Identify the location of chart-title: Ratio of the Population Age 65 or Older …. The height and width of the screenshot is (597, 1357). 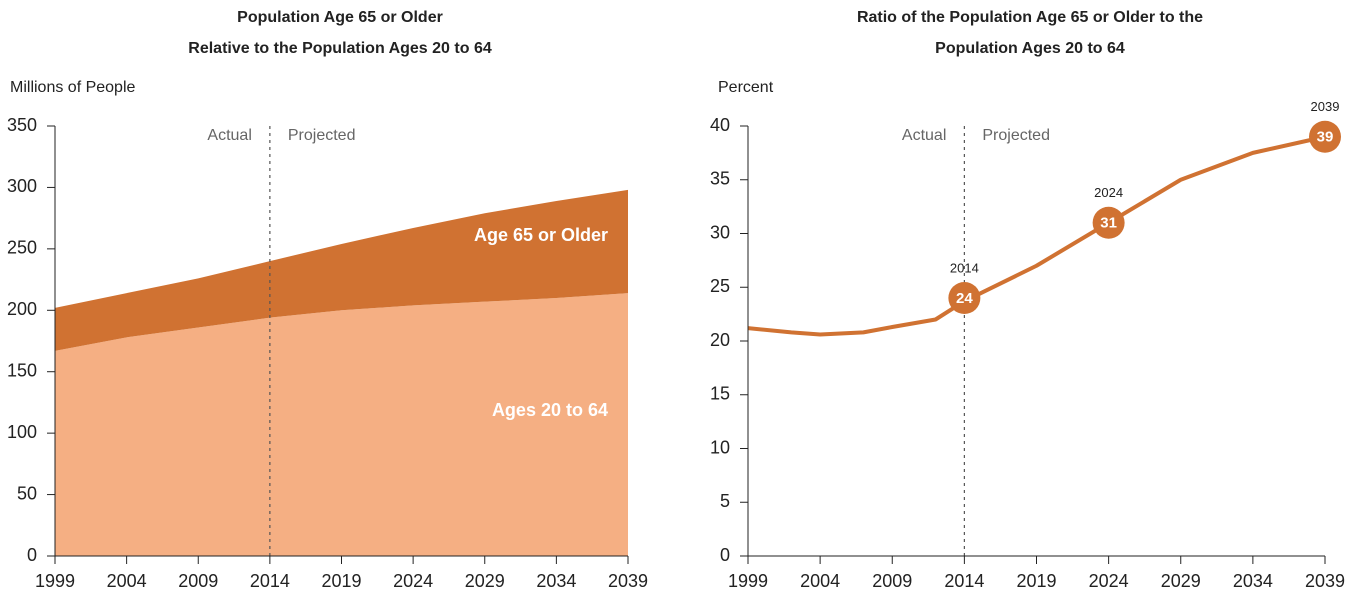
(1030, 17).